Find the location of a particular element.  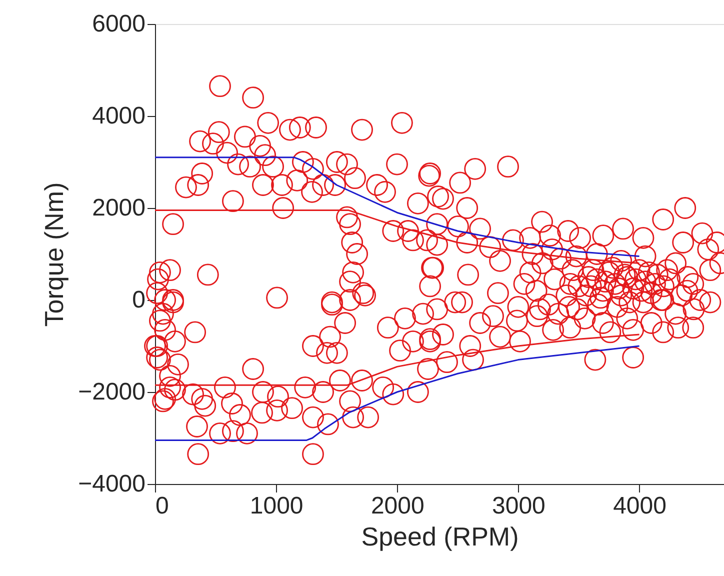

x-axis-title: Speed (RPM) is located at coordinates (440, 537).